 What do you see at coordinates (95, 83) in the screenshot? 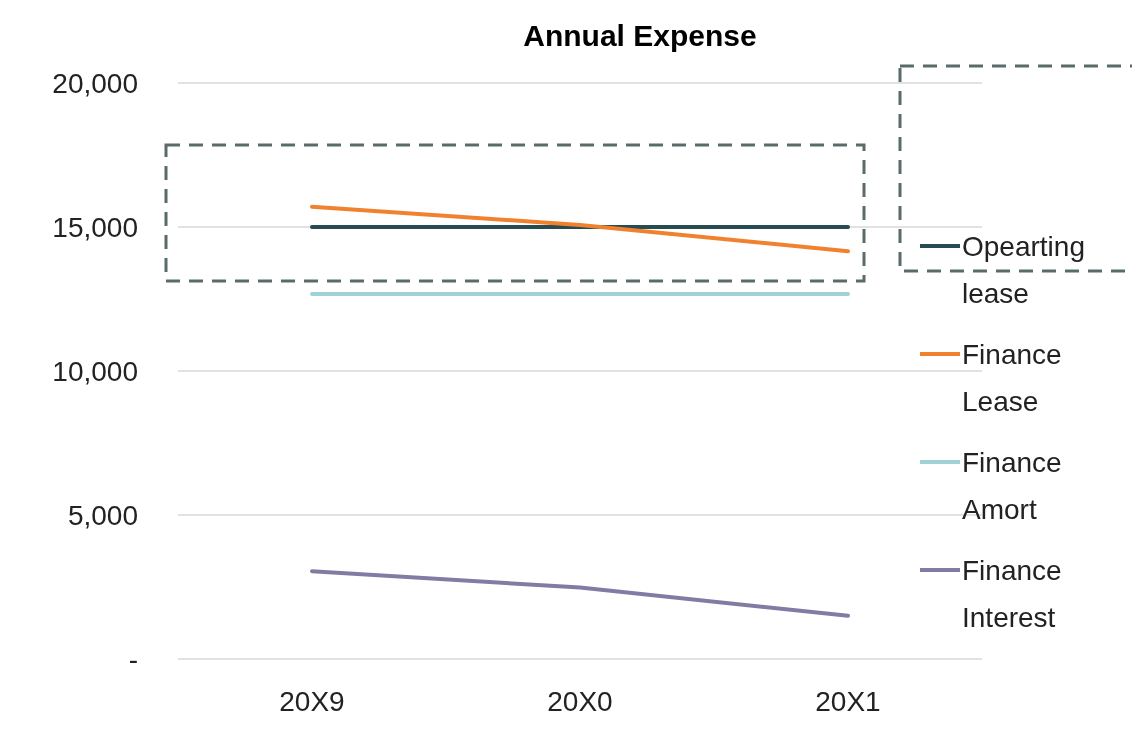
I see `y-tick-label: 20,000` at bounding box center [95, 83].